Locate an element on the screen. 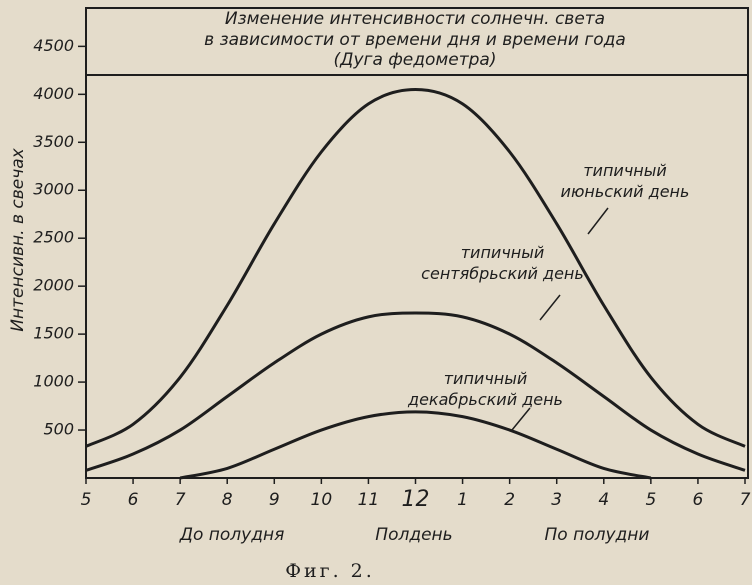  x-tick-label: 12 is located at coordinates (416, 499).